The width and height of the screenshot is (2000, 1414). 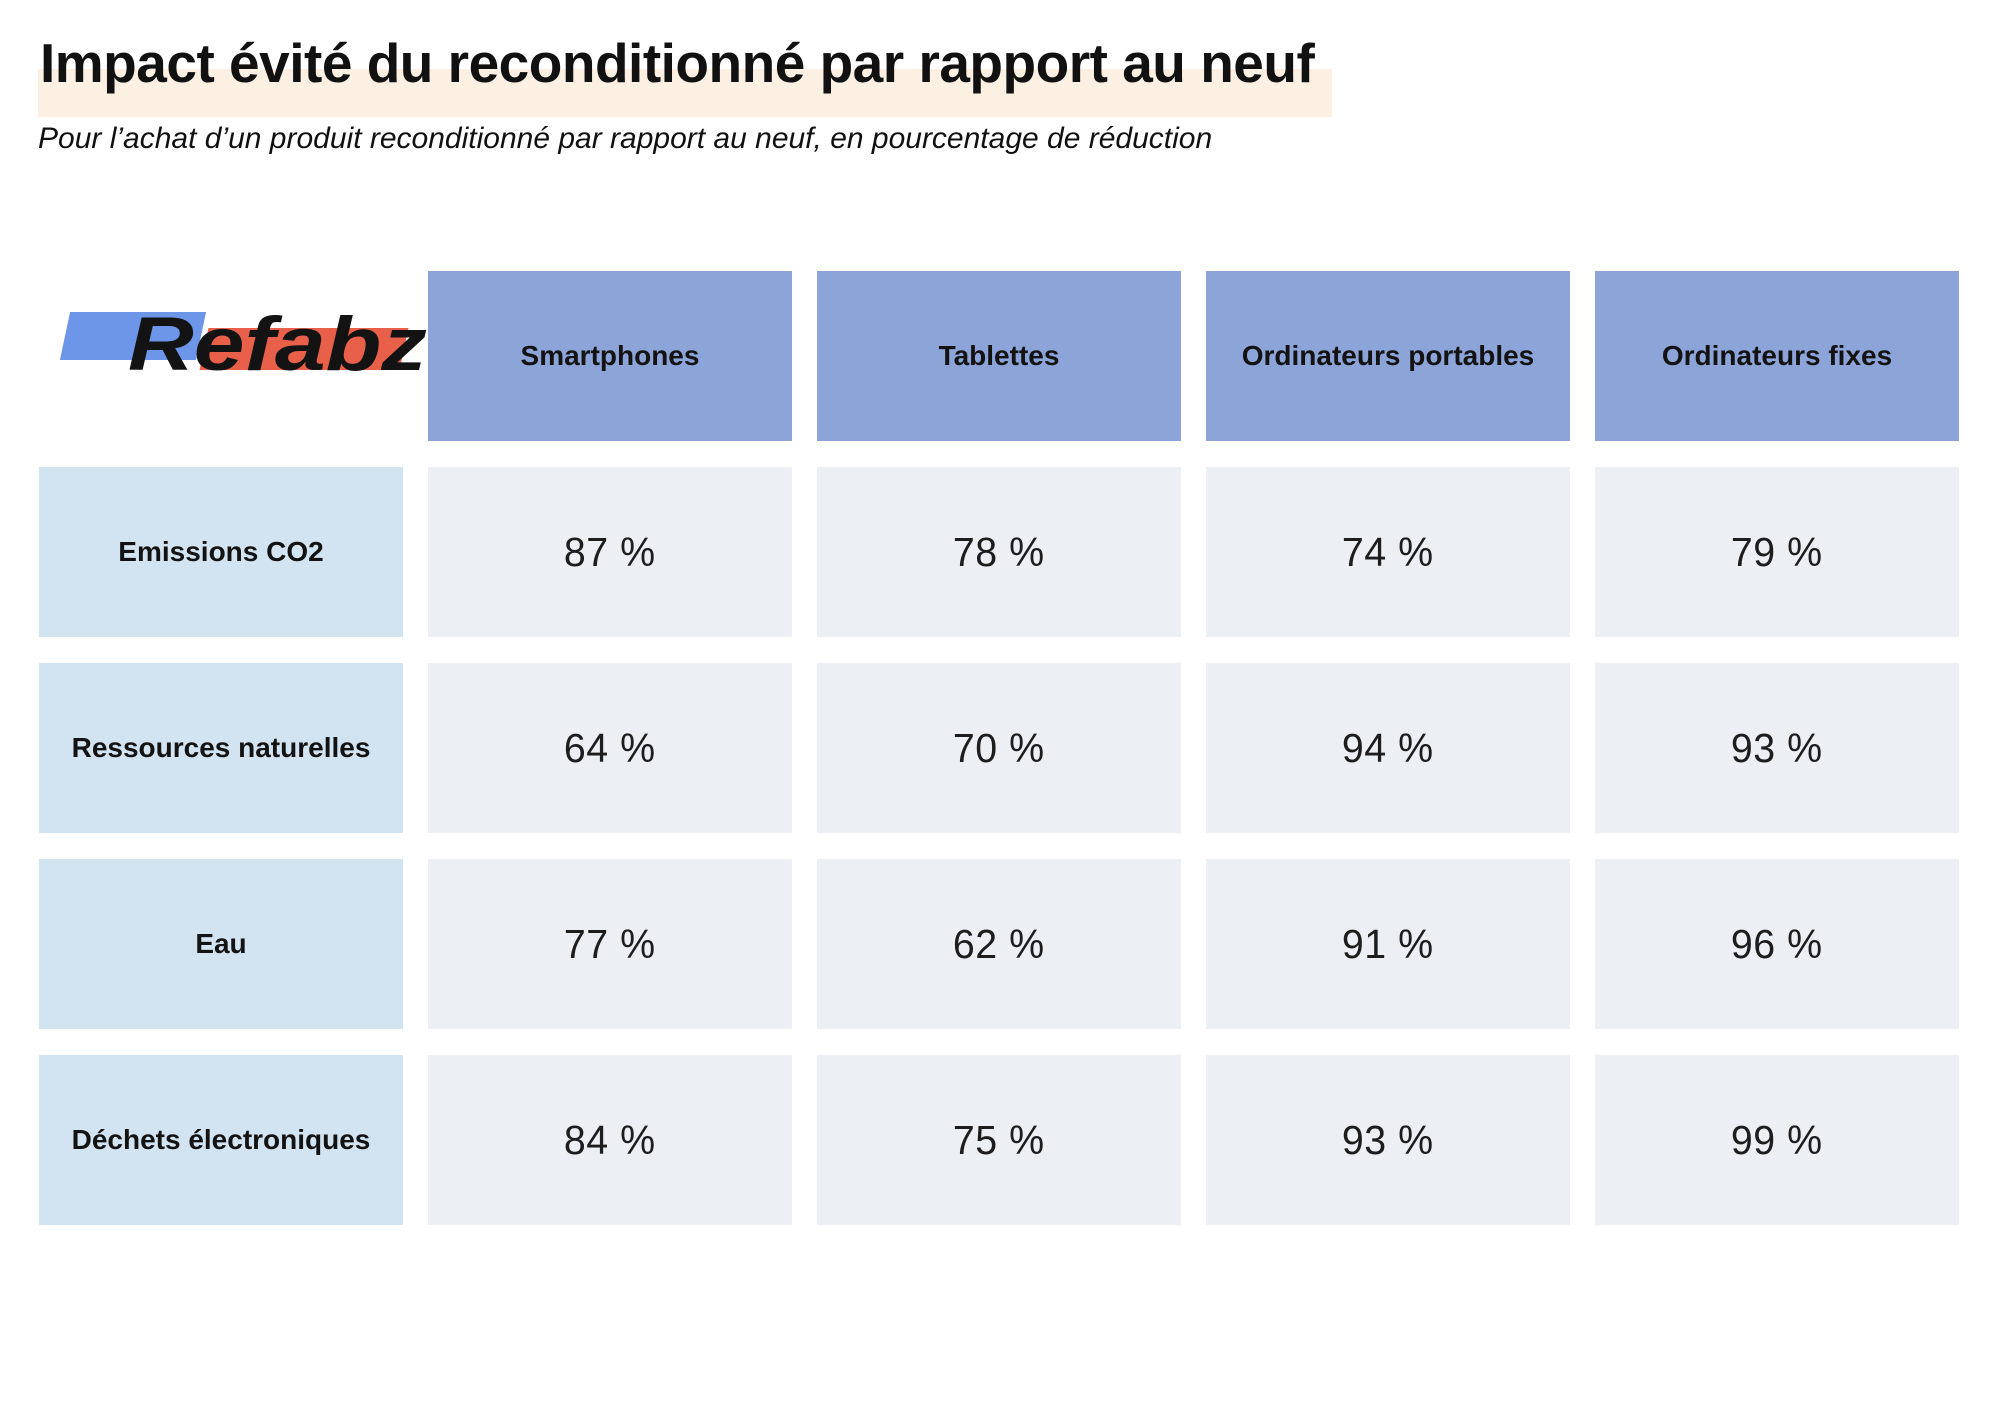 I want to click on column-header-label: Tablettes, so click(x=999, y=356).